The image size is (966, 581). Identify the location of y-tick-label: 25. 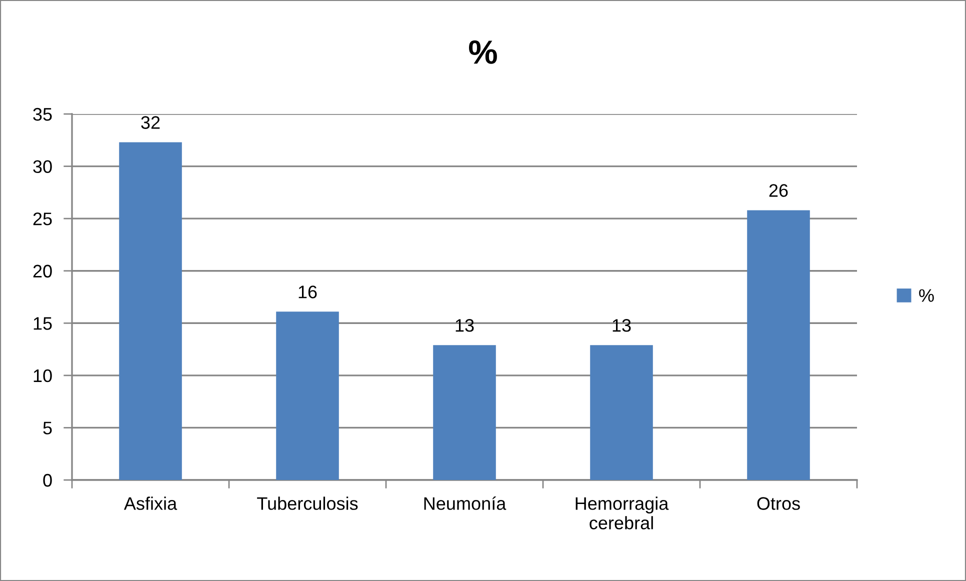
(42, 219).